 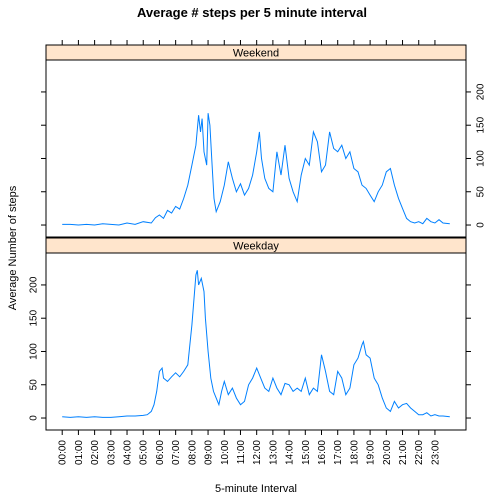 What do you see at coordinates (63, 452) in the screenshot?
I see `x-tick-label: 00:00` at bounding box center [63, 452].